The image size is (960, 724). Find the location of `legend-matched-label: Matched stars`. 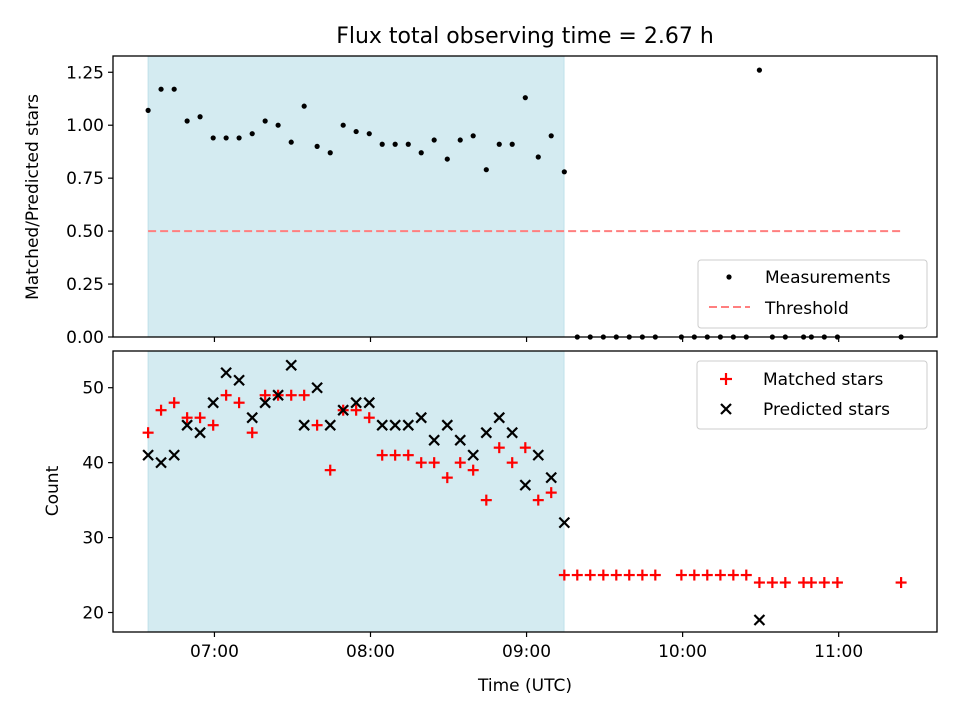

legend-matched-label: Matched stars is located at coordinates (823, 380).